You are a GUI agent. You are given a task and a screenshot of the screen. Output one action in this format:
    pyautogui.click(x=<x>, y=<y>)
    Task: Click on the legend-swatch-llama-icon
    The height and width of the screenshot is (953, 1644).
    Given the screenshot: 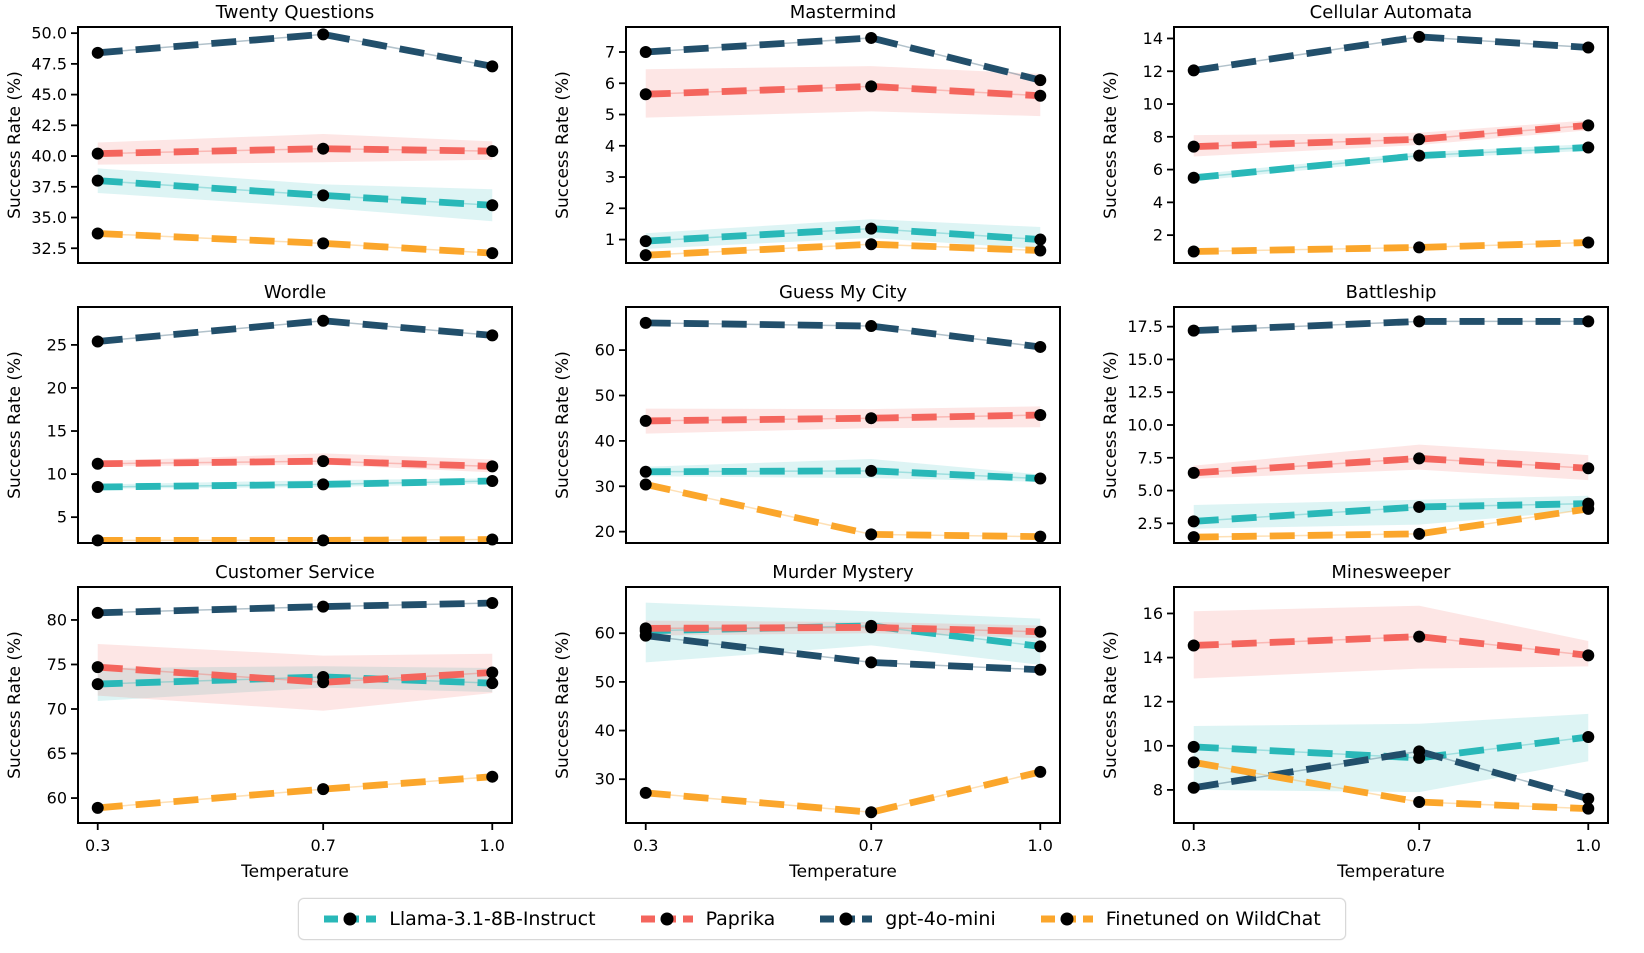 What is the action you would take?
    pyautogui.click(x=350, y=919)
    